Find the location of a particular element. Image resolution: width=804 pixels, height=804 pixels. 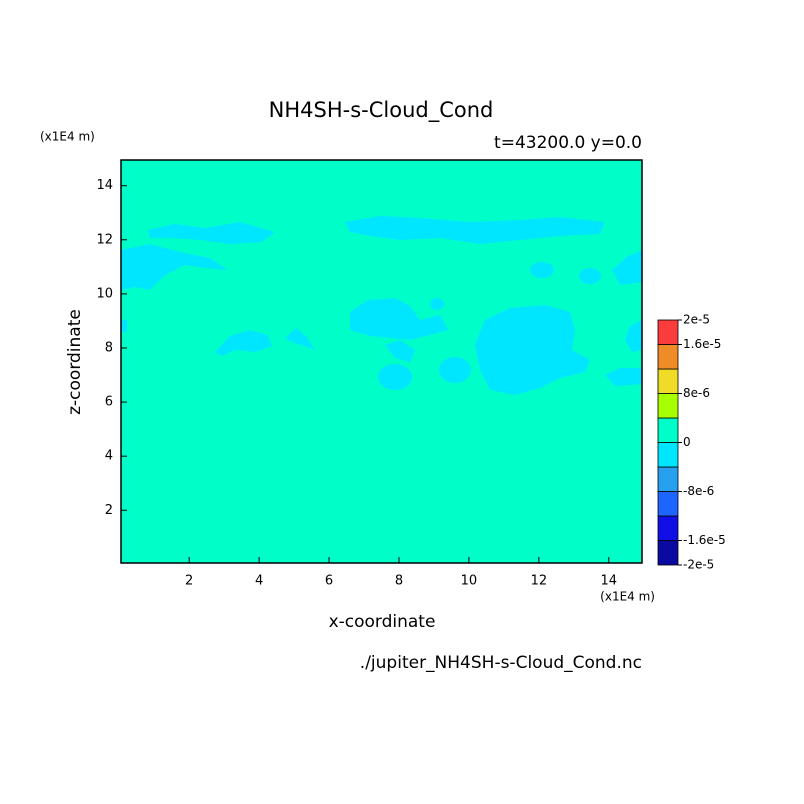

colorbar-label: -8e-6 is located at coordinates (698, 491).